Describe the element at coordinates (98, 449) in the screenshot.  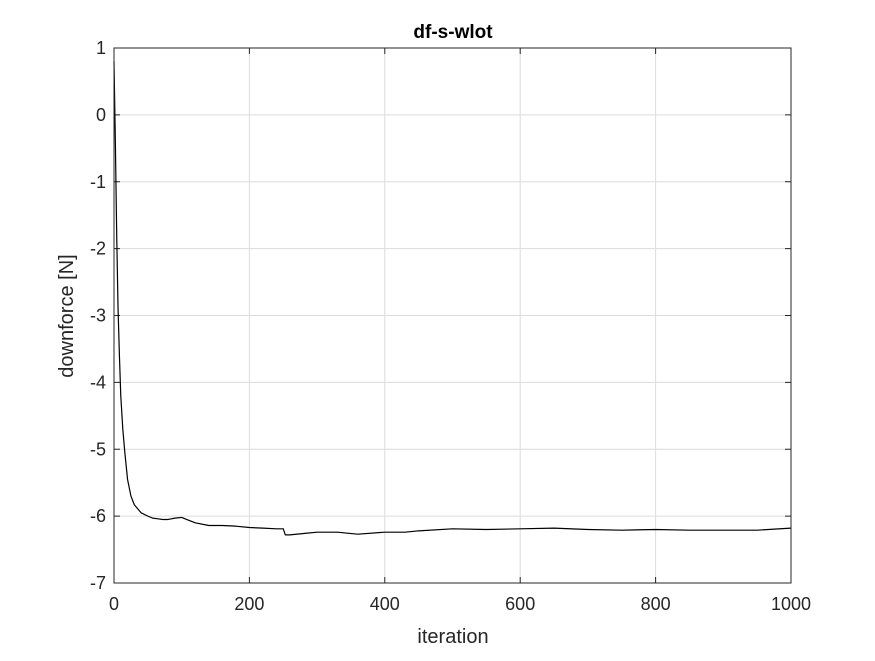
I see `y-tick-label: -5` at that location.